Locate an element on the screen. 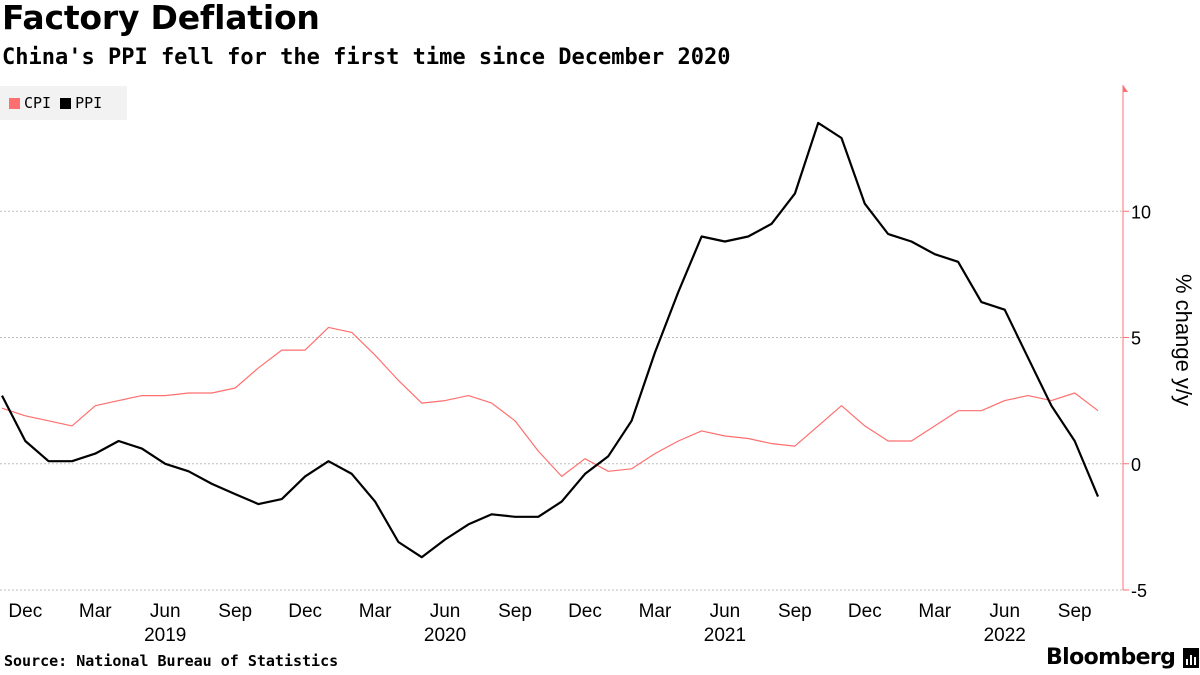  brand-logo: Bloomberg is located at coordinates (1123, 657).